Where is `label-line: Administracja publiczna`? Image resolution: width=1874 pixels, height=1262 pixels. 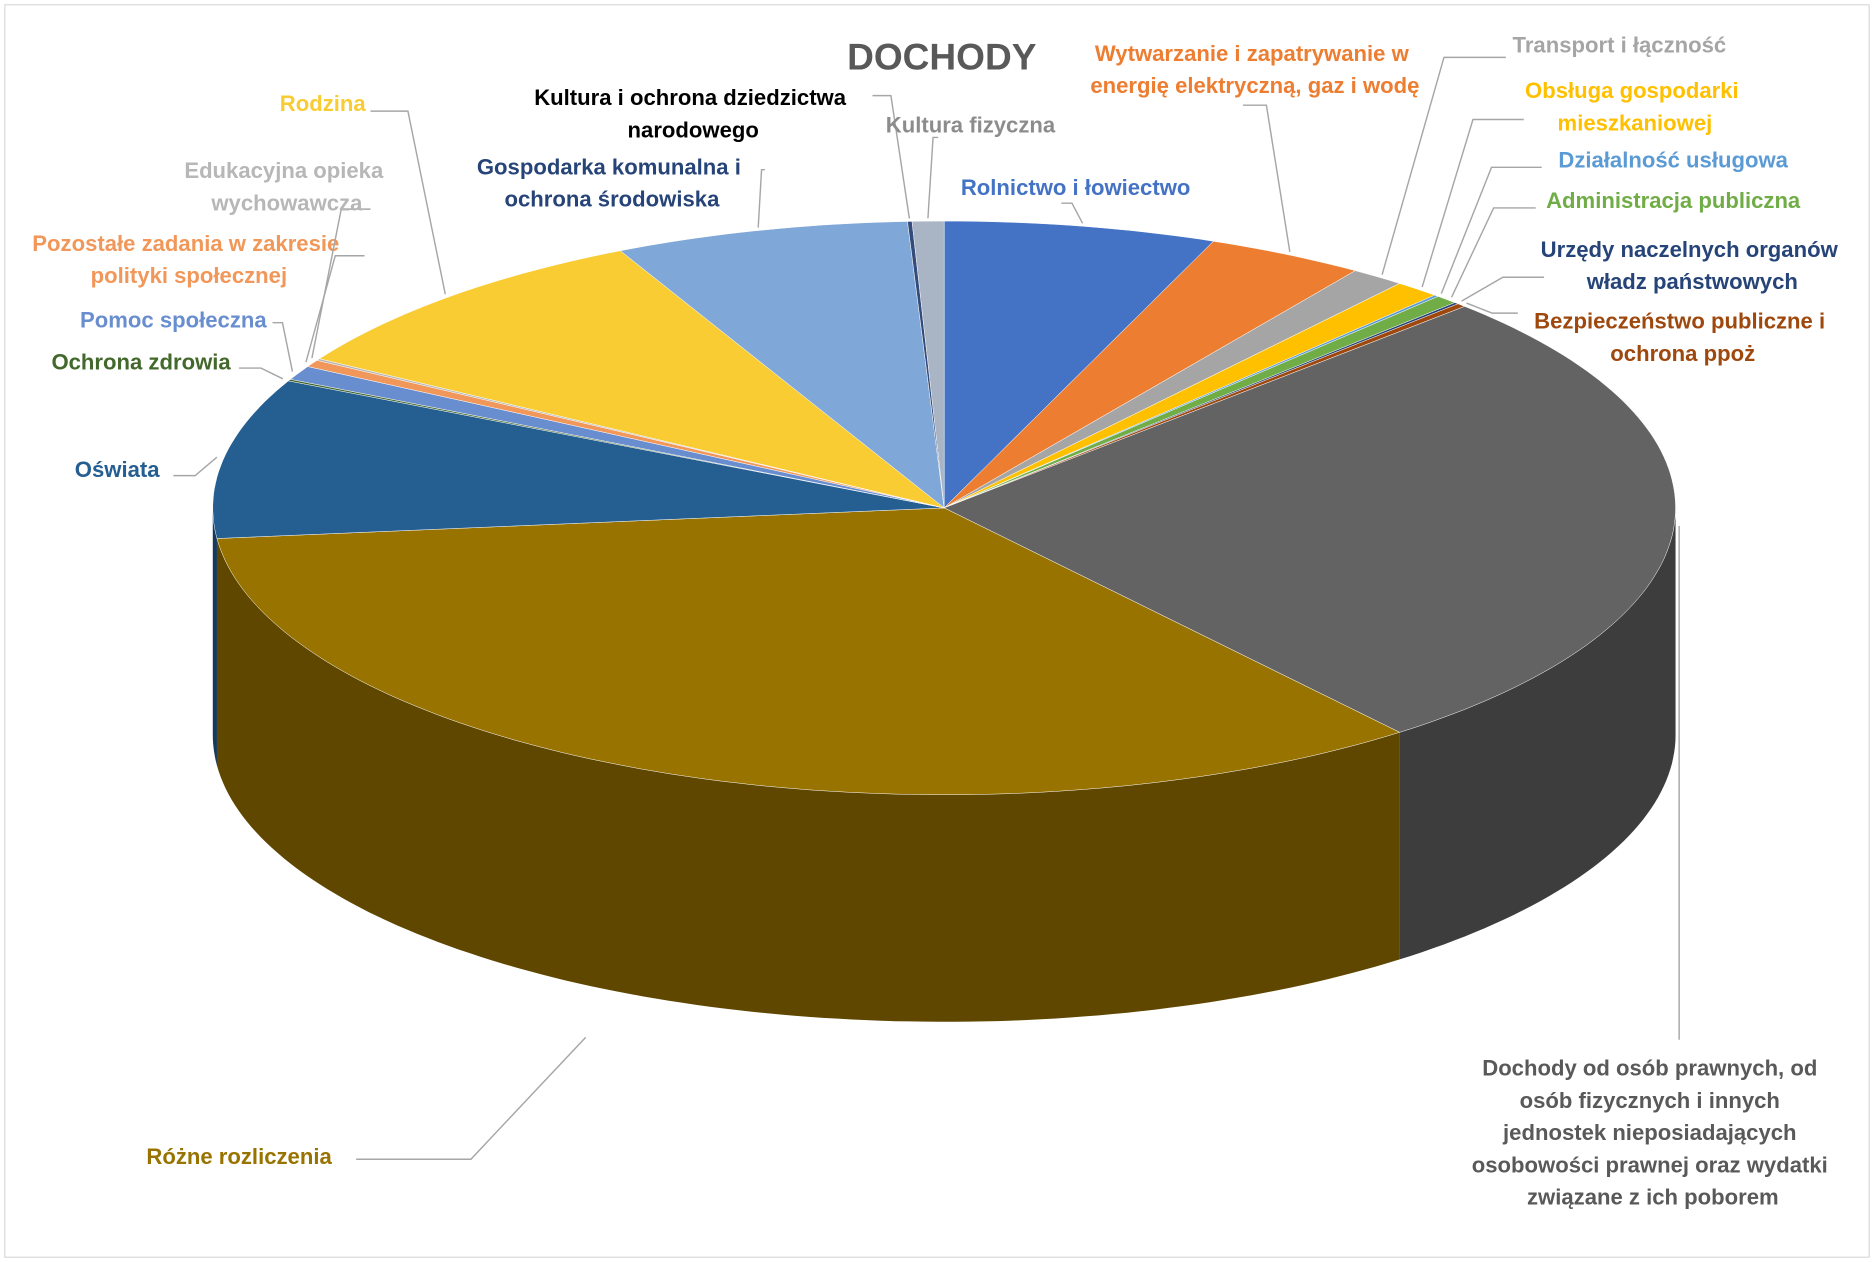
label-line: Administracja publiczna is located at coordinates (1673, 200).